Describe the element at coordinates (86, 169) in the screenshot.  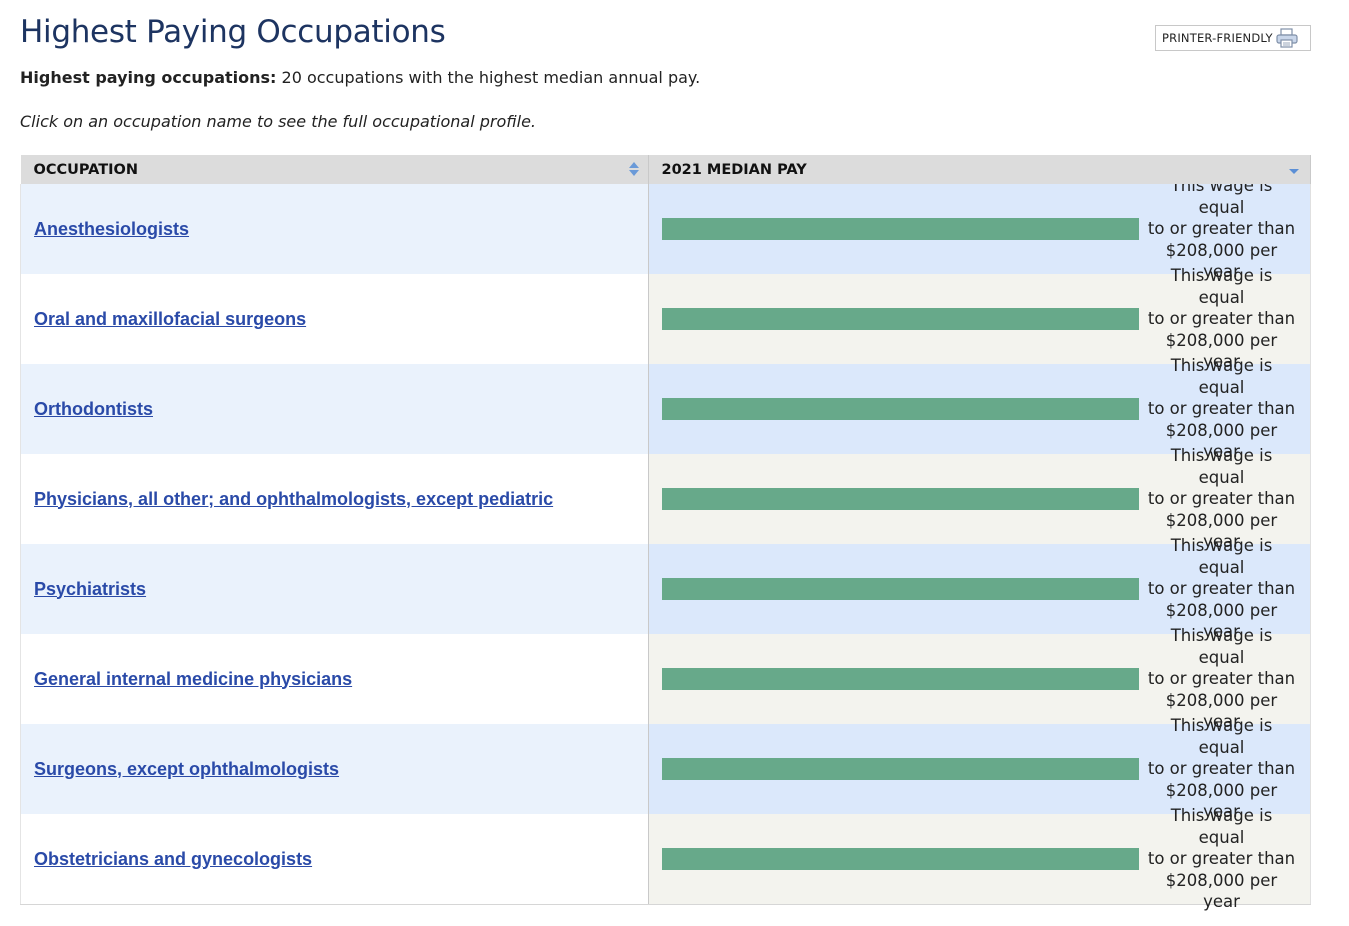
I see `occupation-header-label: OCCUPATION` at that location.